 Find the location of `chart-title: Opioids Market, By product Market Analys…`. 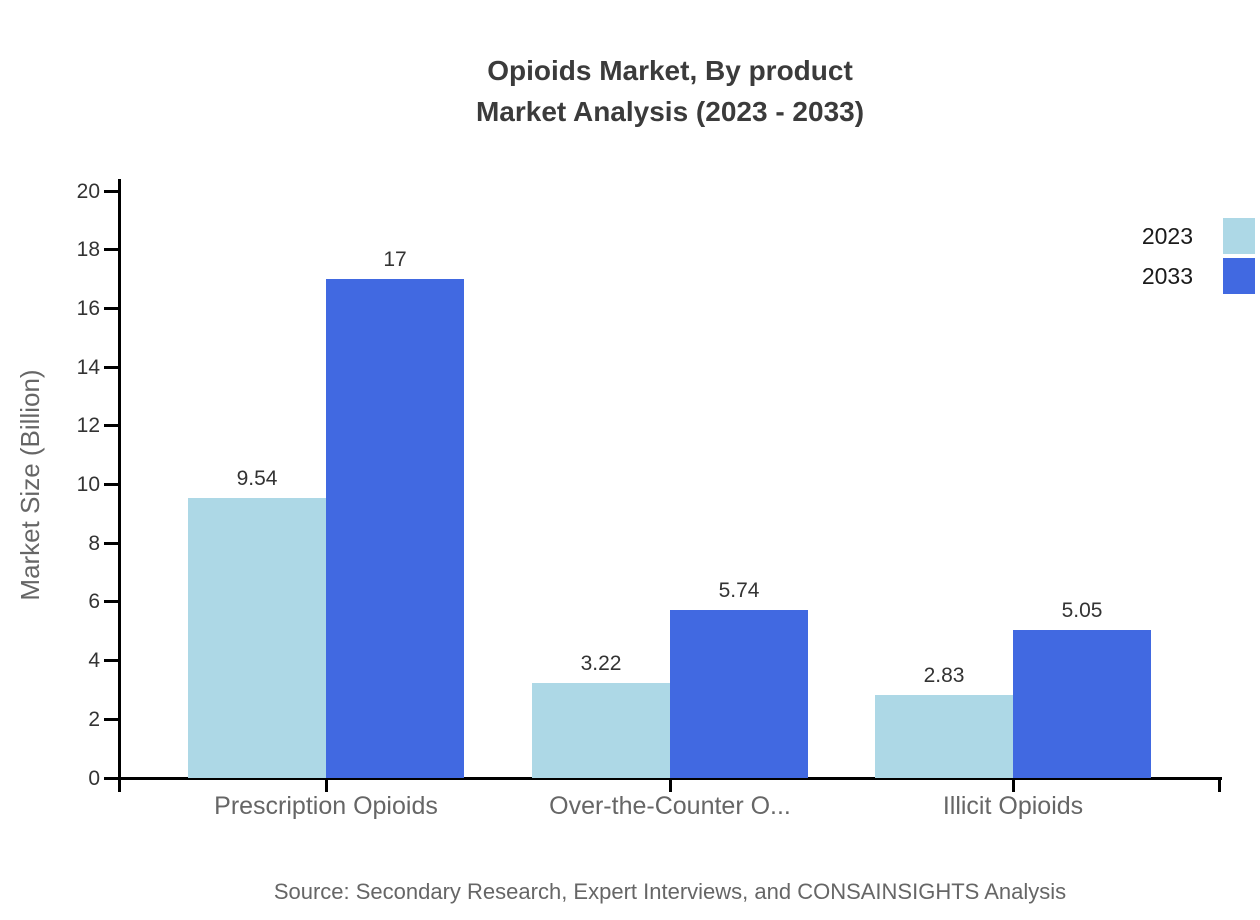

chart-title: Opioids Market, By product Market Analys… is located at coordinates (670, 91).